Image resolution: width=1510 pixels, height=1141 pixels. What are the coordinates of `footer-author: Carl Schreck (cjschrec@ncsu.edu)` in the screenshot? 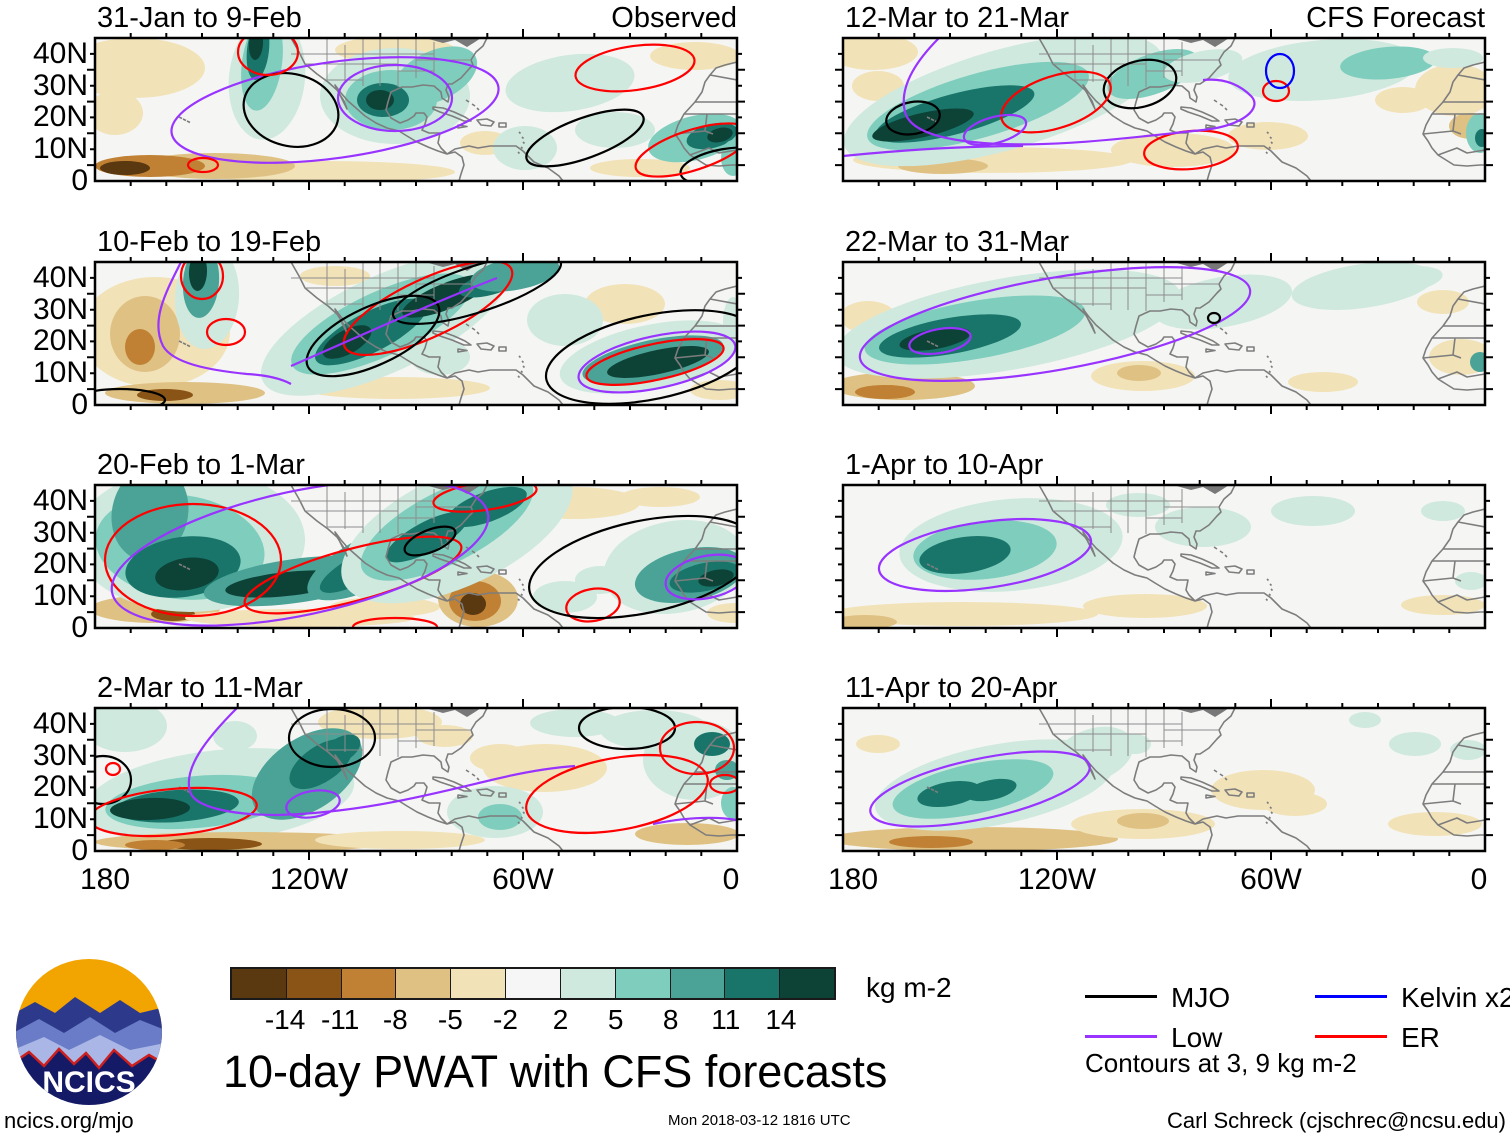 It's located at (1336, 1120).